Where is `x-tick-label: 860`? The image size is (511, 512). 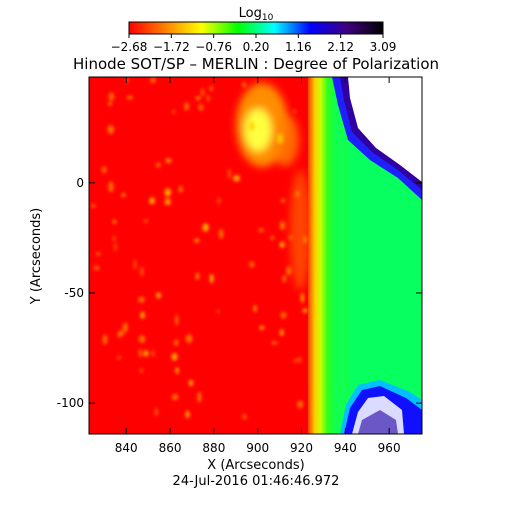 x-tick-label: 860 is located at coordinates (170, 448).